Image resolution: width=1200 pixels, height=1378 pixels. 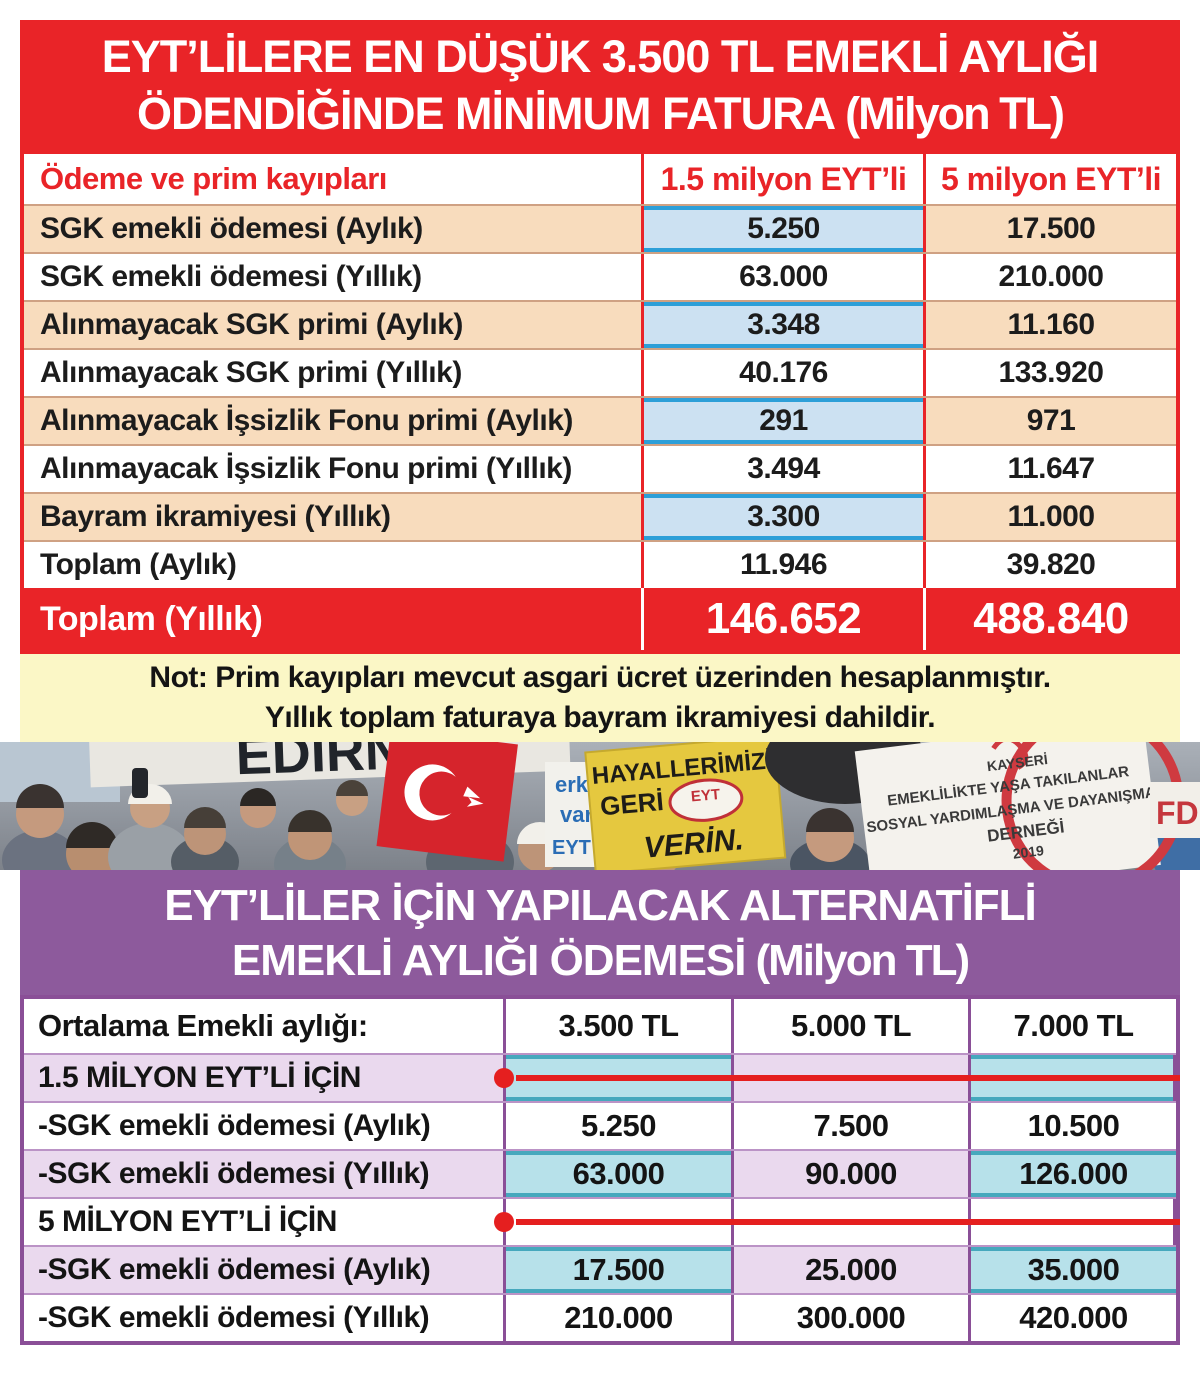 I want to click on cell-value: 300.000, so click(x=852, y=1318).